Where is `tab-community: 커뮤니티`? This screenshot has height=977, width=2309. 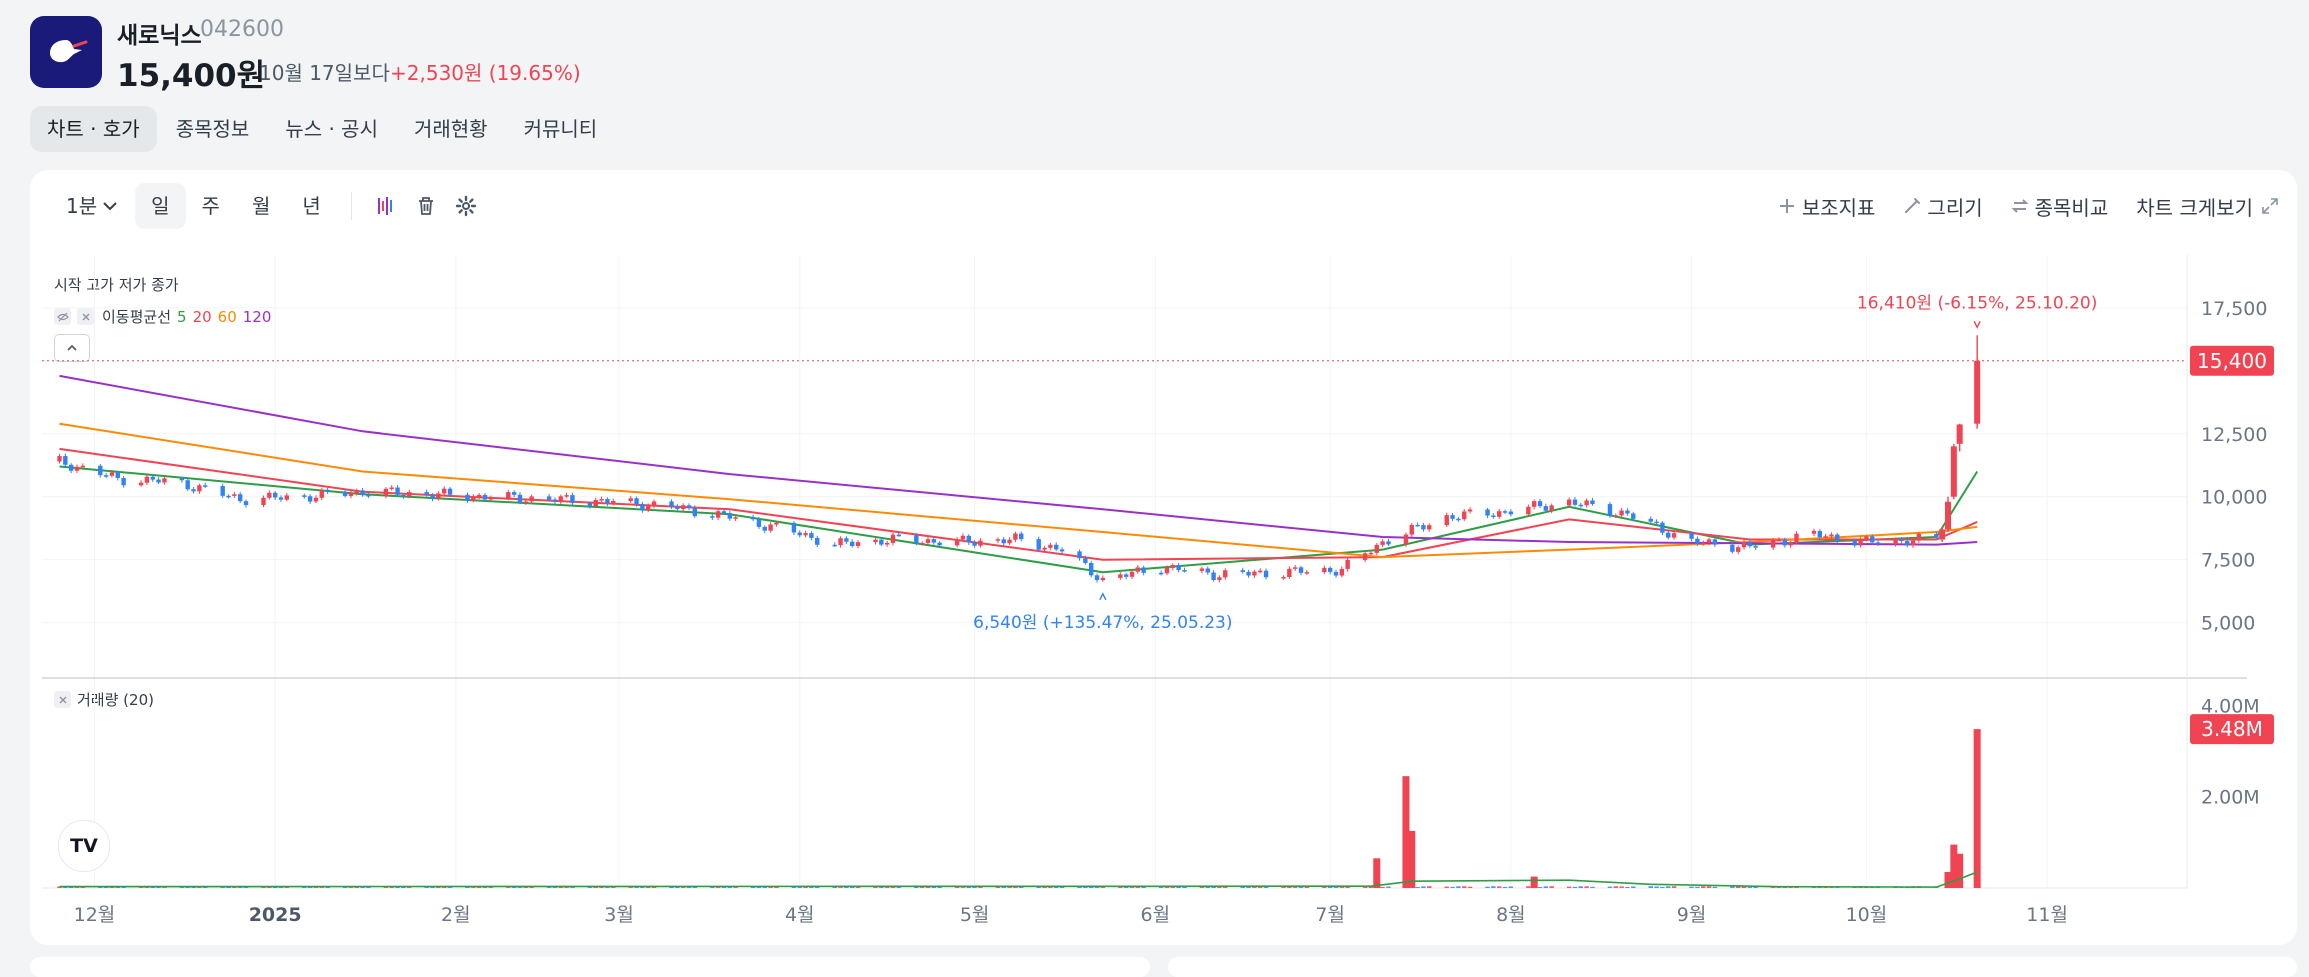 tab-community: 커뮤니티 is located at coordinates (560, 129).